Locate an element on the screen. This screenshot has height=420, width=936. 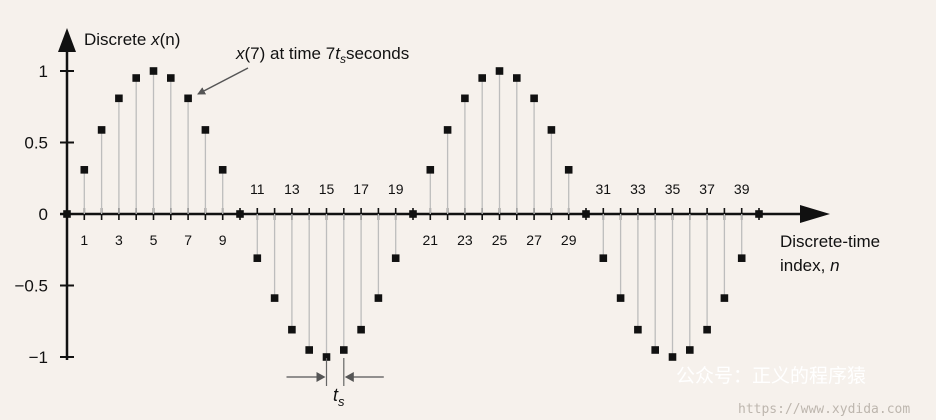
x-tick-label: 9 is located at coordinates (223, 240).